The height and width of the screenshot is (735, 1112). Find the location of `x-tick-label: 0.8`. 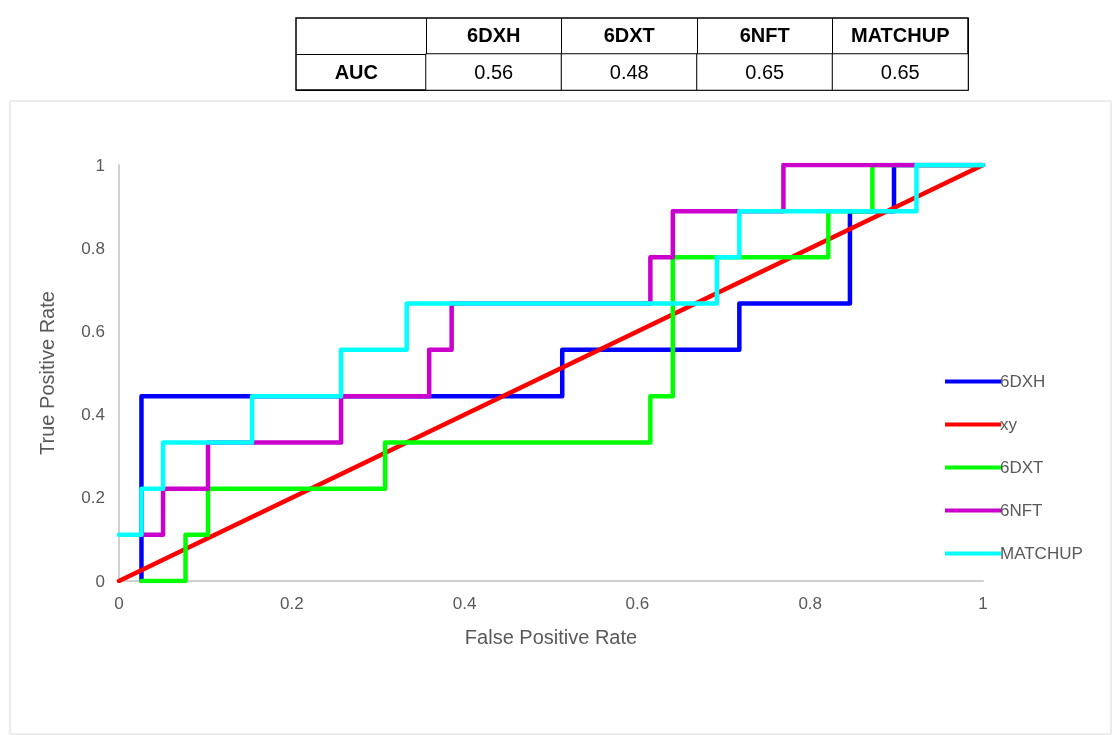

x-tick-label: 0.8 is located at coordinates (810, 603).